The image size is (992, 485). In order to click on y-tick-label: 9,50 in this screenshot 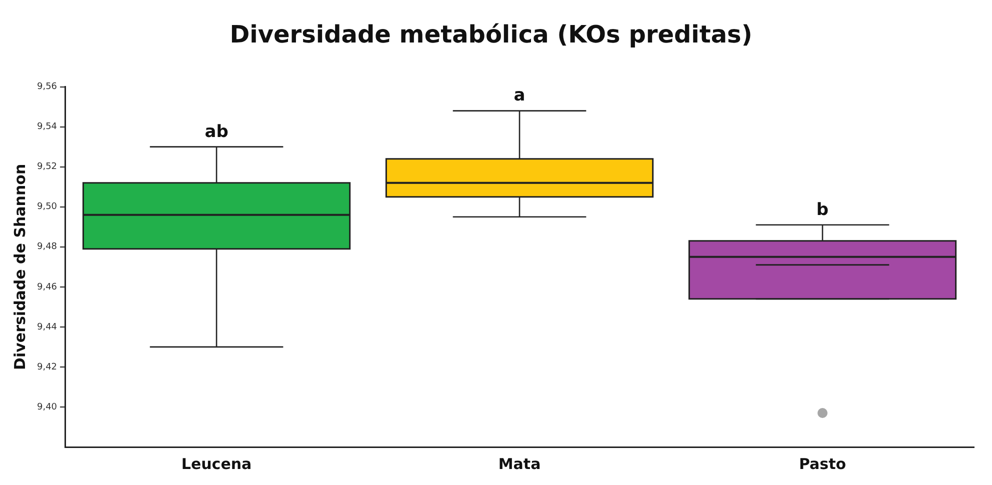, I will do `click(47, 207)`.